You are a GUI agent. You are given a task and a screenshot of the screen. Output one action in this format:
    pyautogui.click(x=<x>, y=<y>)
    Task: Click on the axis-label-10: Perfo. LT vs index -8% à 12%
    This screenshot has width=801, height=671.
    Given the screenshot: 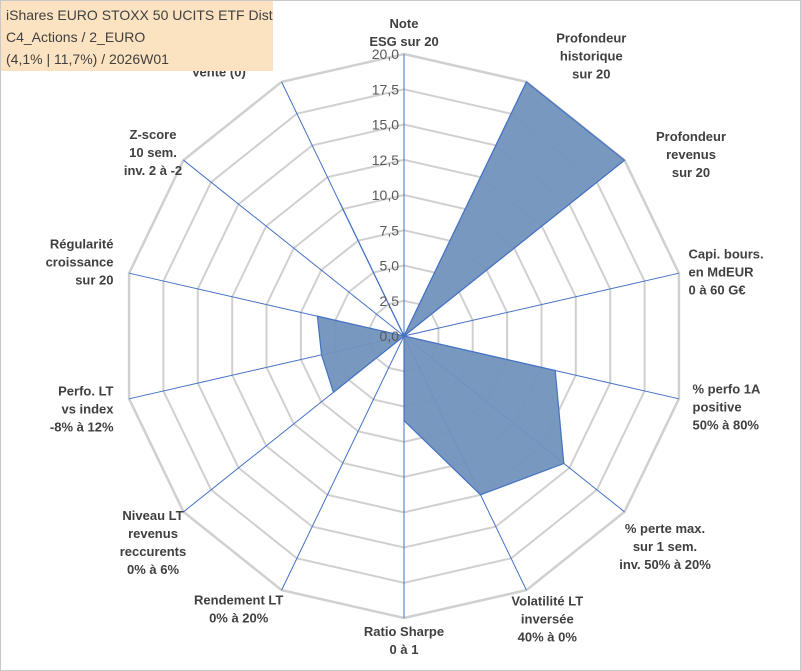 What is the action you would take?
    pyautogui.click(x=82, y=408)
    